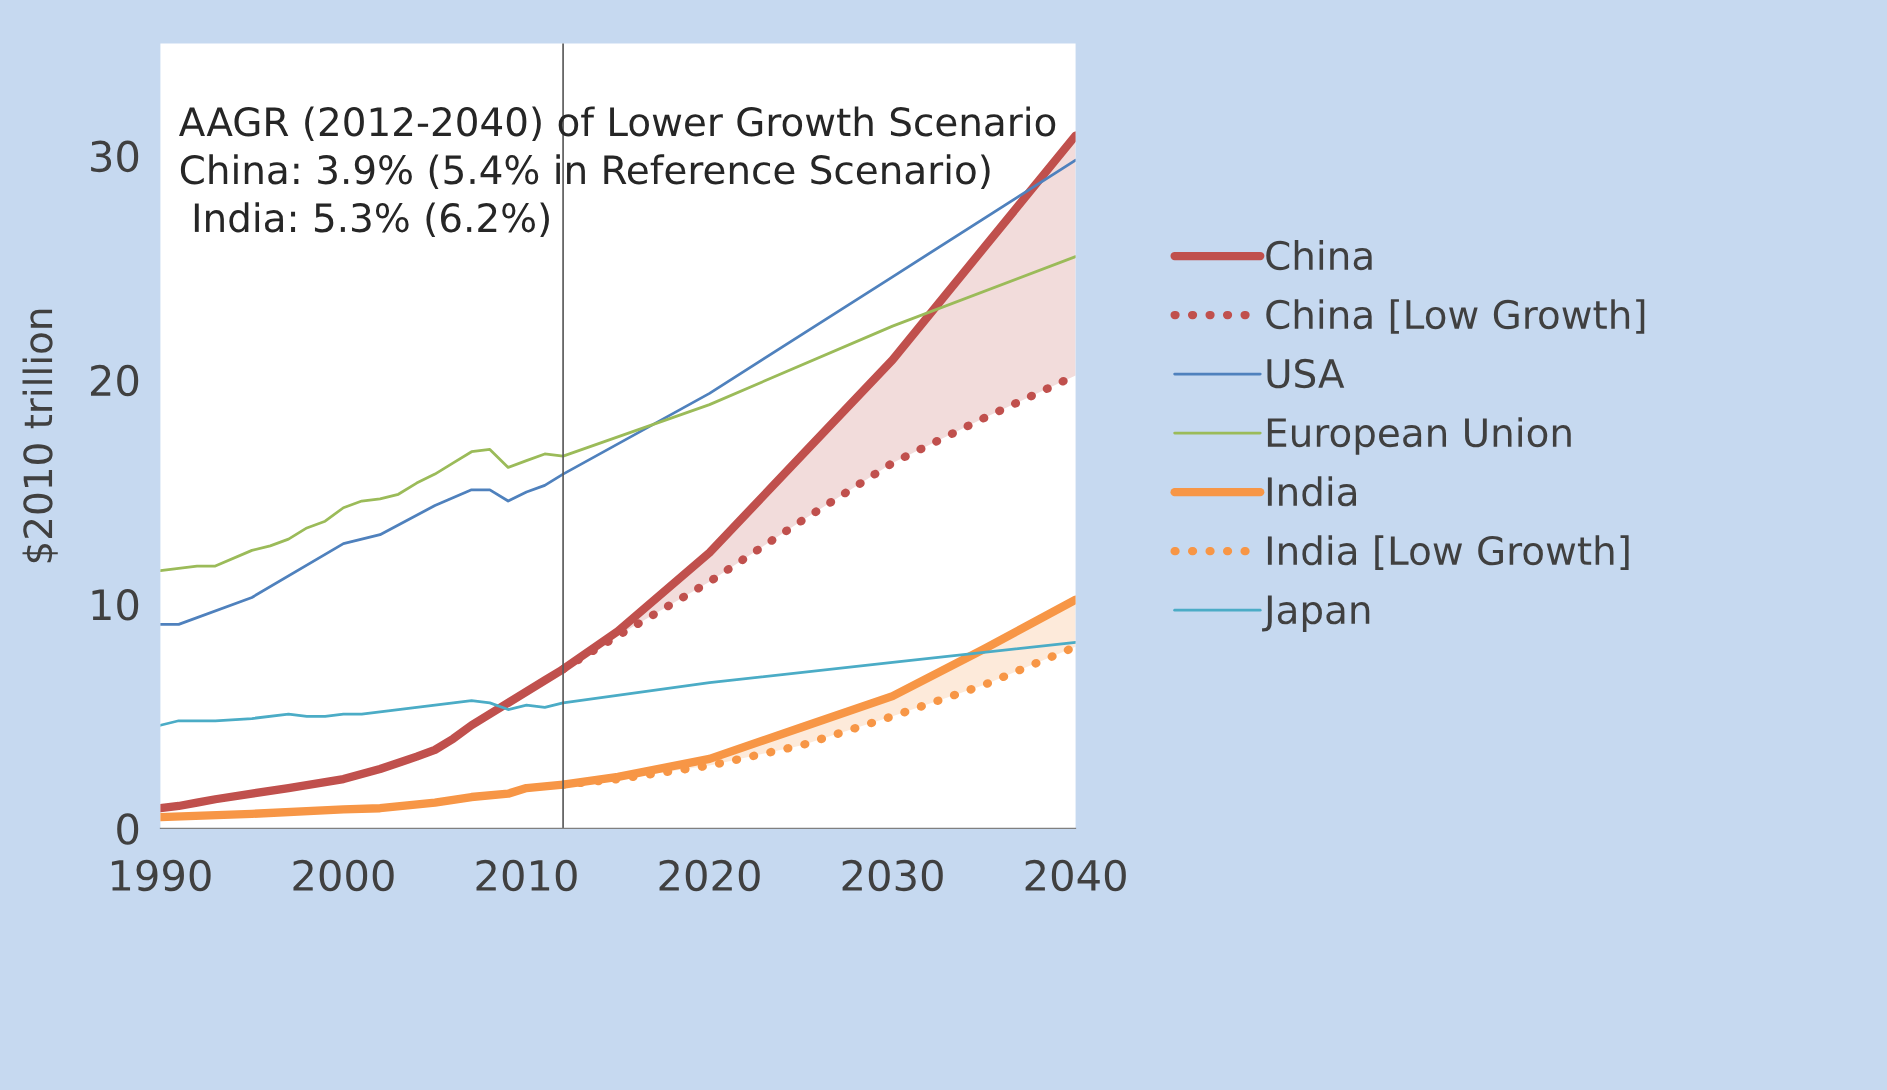  What do you see at coordinates (1419, 436) in the screenshot?
I see `legend-label: European Union` at bounding box center [1419, 436].